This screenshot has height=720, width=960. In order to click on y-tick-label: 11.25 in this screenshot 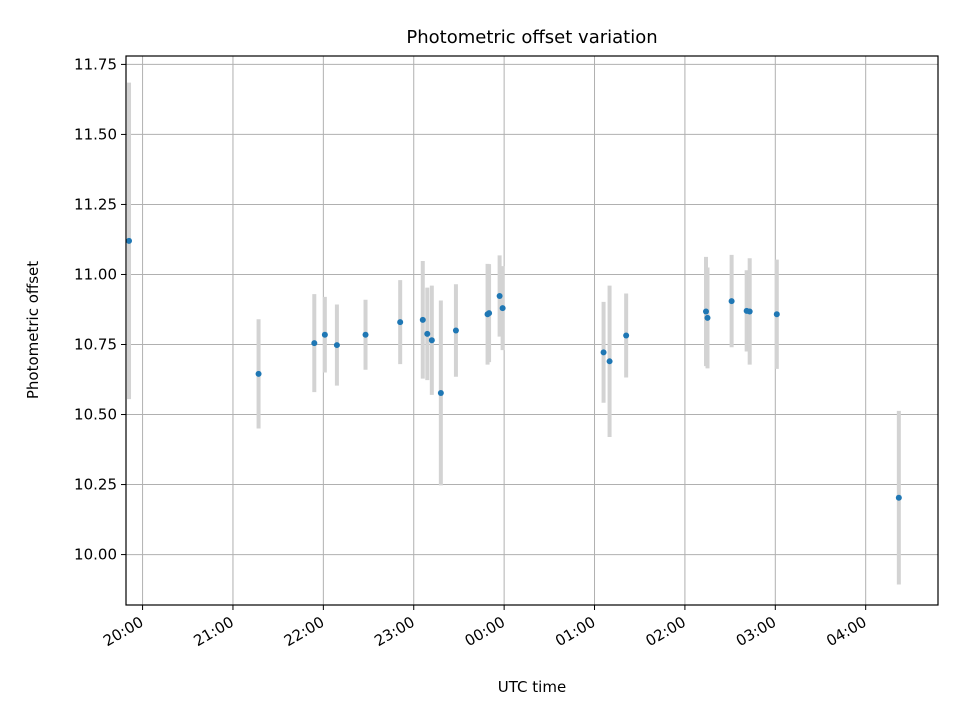, I will do `click(95, 204)`.